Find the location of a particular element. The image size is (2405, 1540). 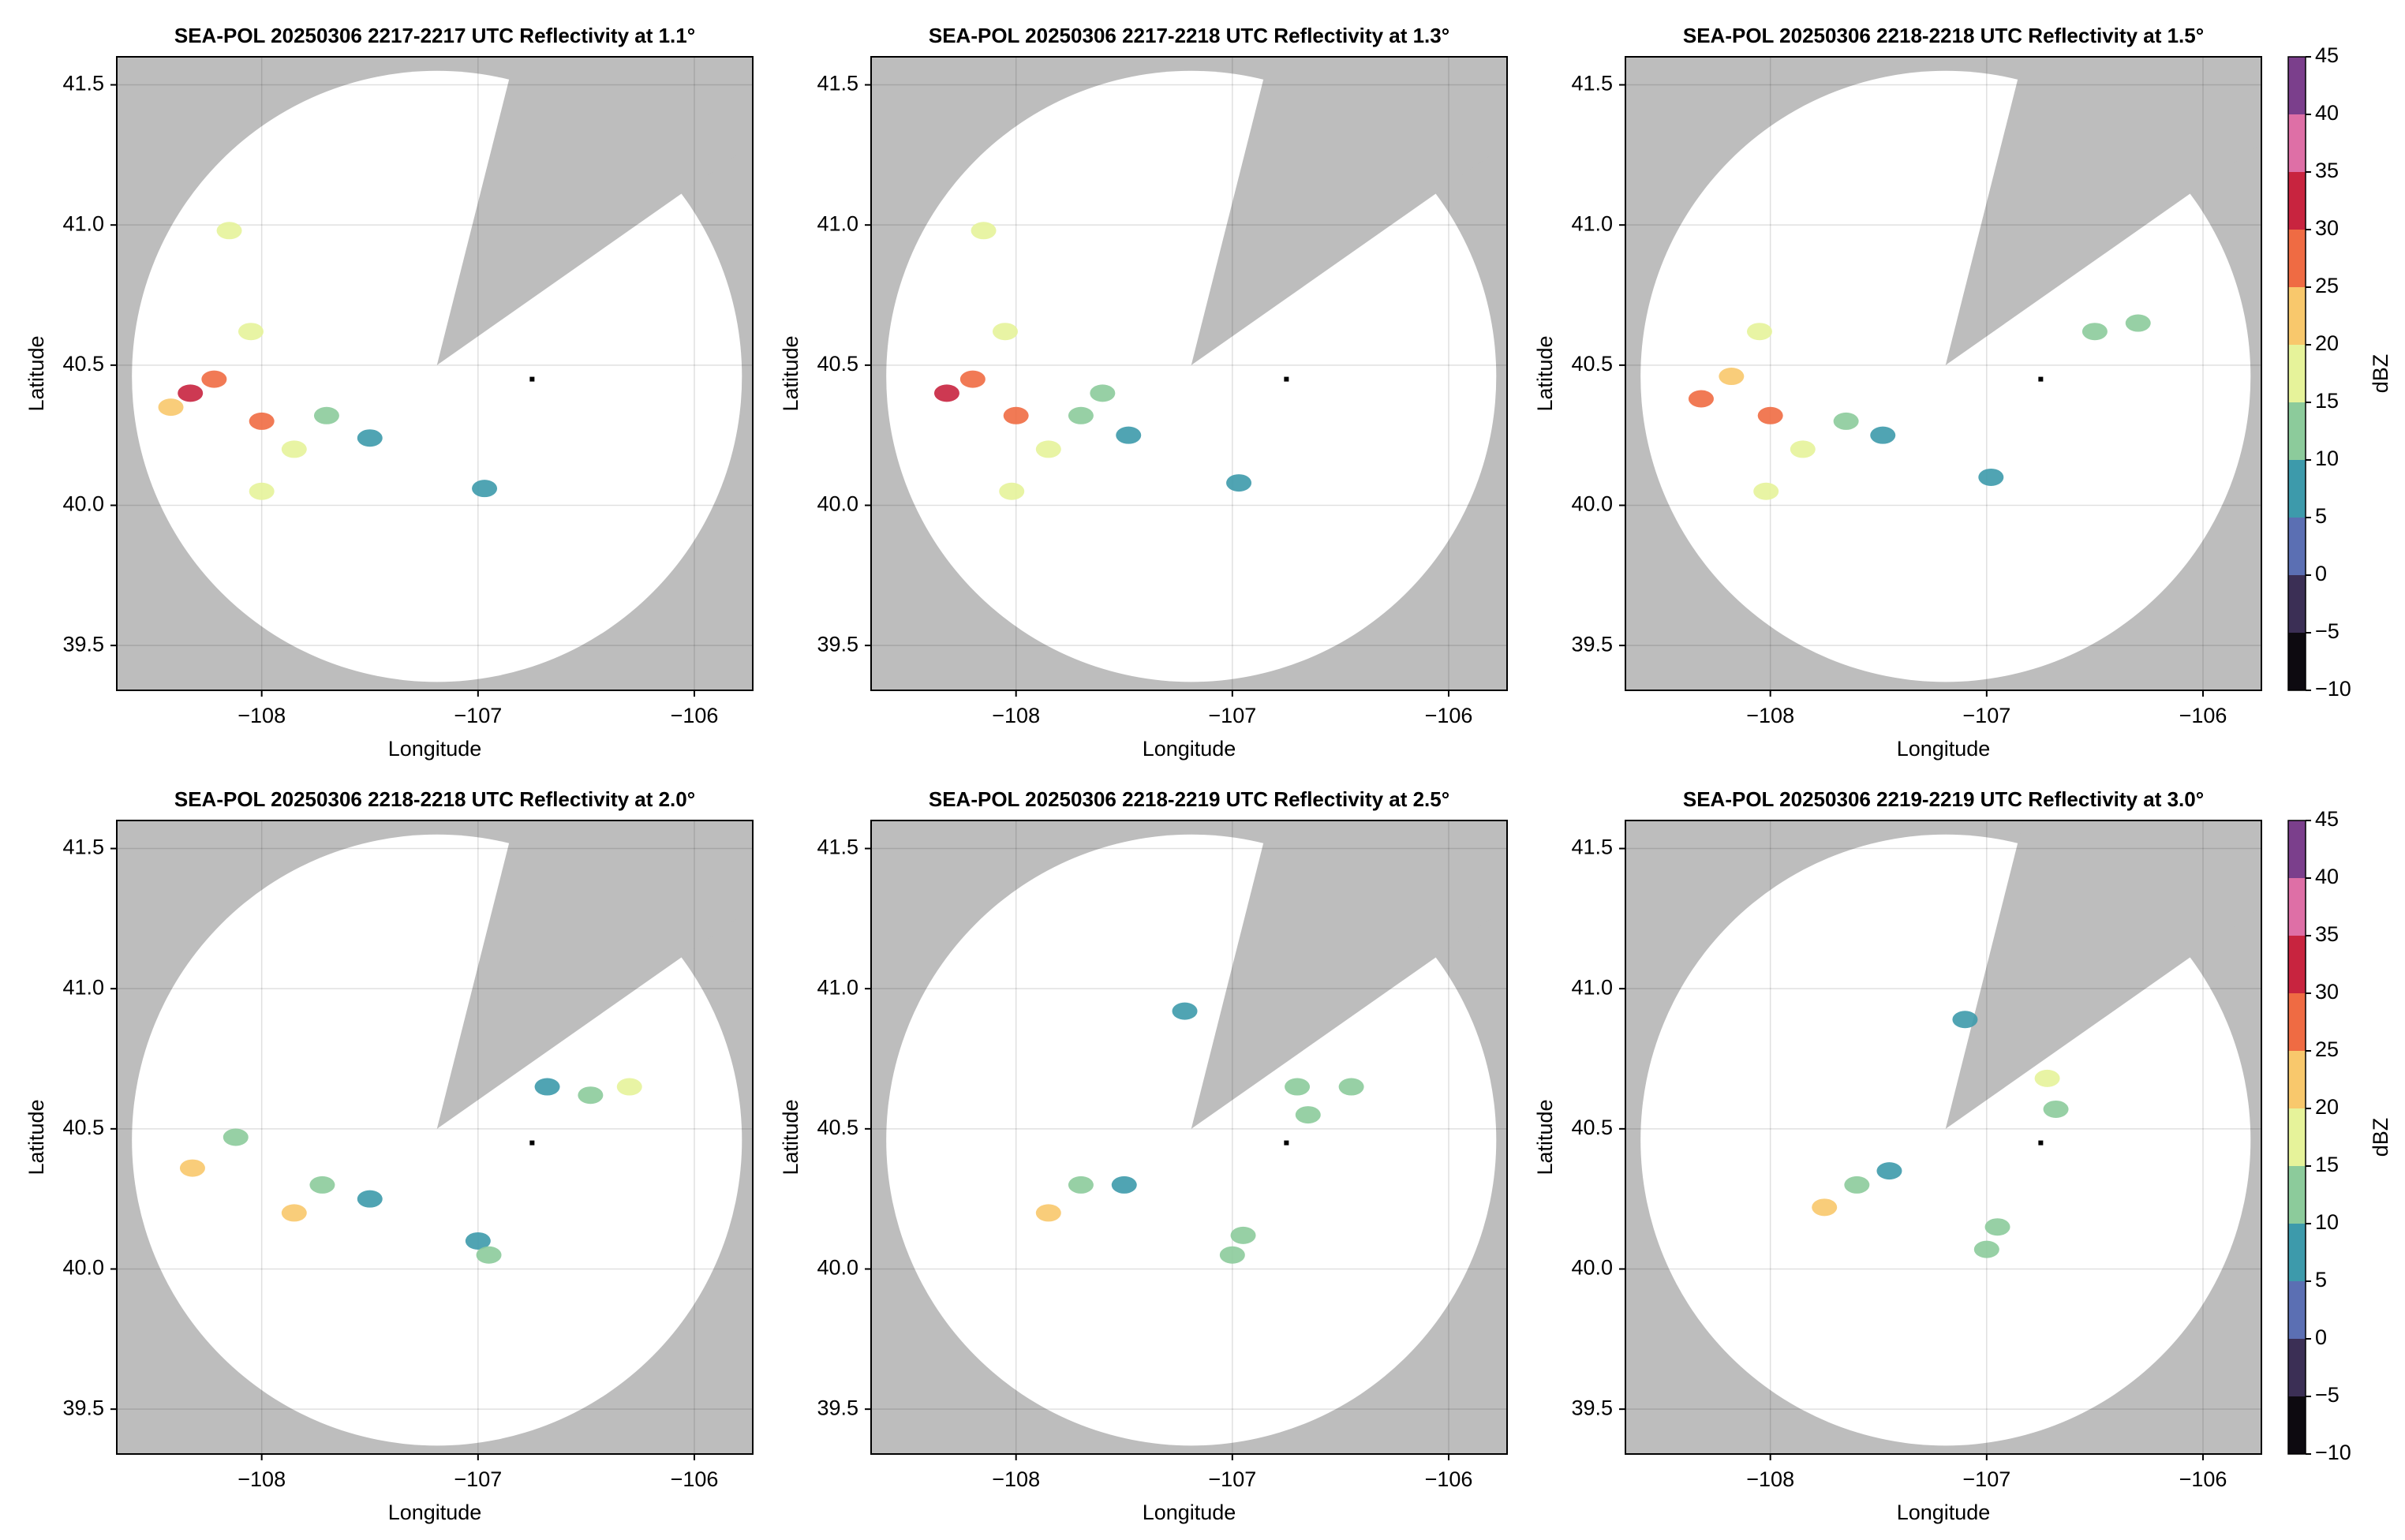

colorbar-tick-label: 45 is located at coordinates (2327, 55).